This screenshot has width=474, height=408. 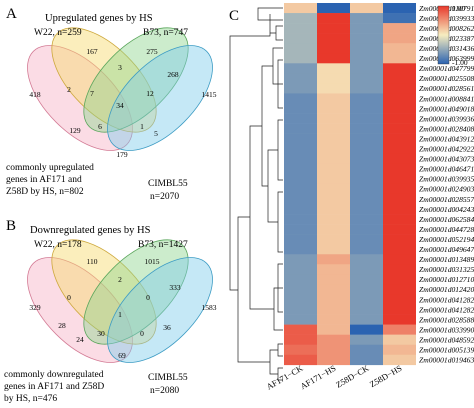 What do you see at coordinates (446, 179) in the screenshot?
I see `gene-label: Zm00001d039935` at bounding box center [446, 179].